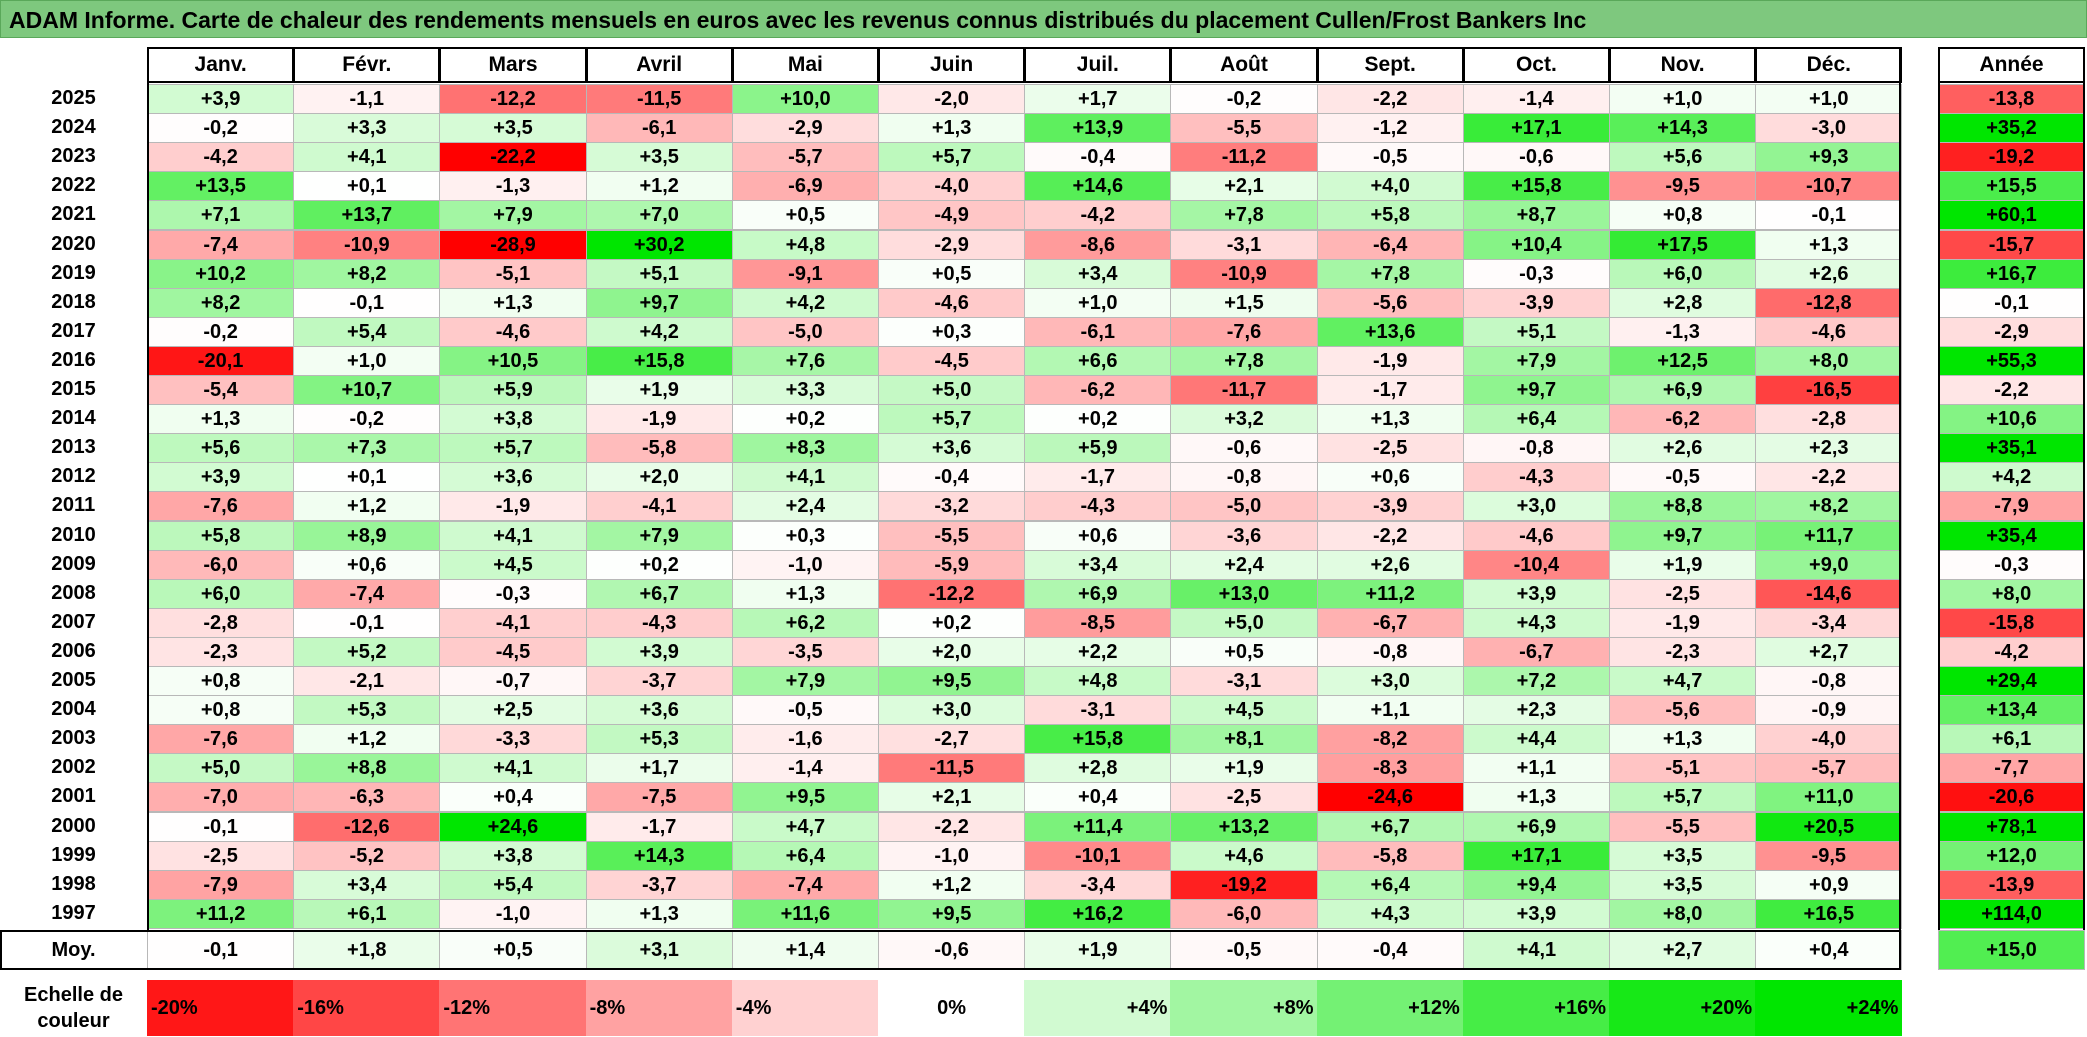  I want to click on heatmap-cell: -10,9, so click(1244, 273).